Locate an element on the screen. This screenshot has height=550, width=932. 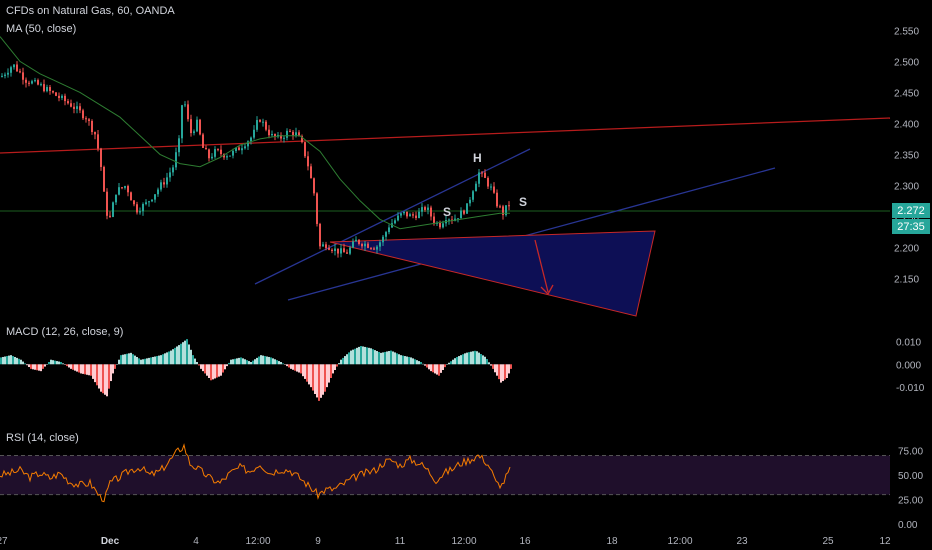
macd-axis: 0.010 0.000 -0.010 is located at coordinates (910, 365).